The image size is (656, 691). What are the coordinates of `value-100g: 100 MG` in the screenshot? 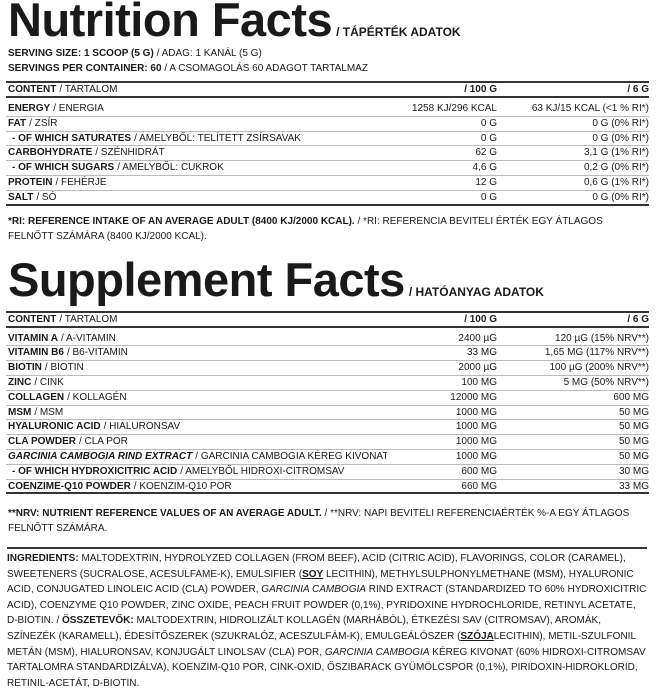 It's located at (479, 382).